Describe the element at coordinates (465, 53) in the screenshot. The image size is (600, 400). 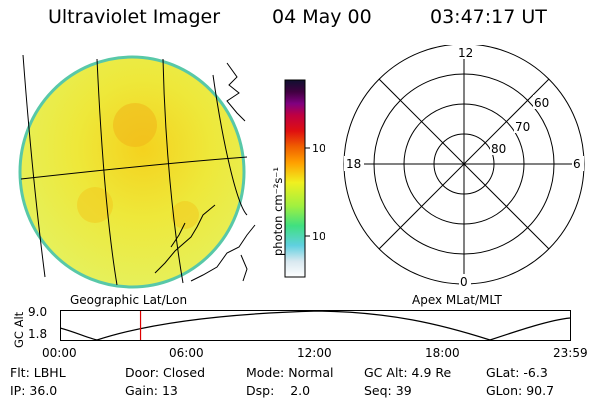
I see `mlt-label-12: 12` at that location.